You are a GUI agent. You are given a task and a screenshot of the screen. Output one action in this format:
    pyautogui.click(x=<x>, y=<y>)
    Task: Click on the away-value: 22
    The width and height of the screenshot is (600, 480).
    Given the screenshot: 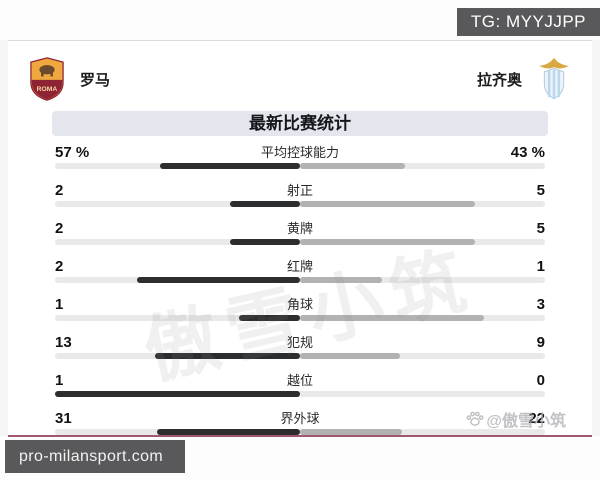 What is the action you would take?
    pyautogui.click(x=536, y=418)
    